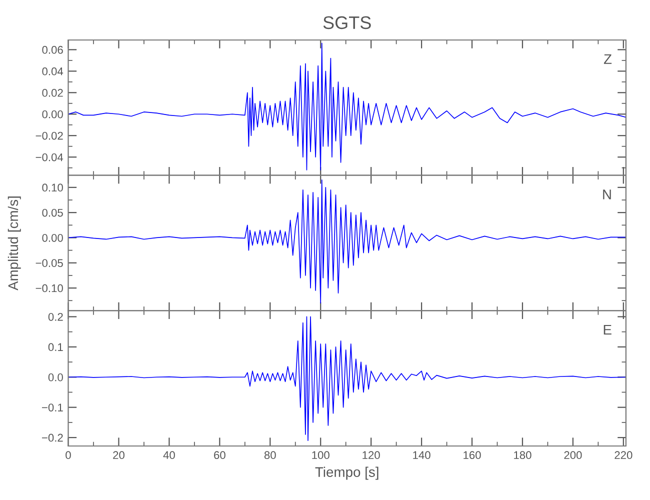  What do you see at coordinates (52, 438) in the screenshot?
I see `y-tick-label: −0.2` at bounding box center [52, 438].